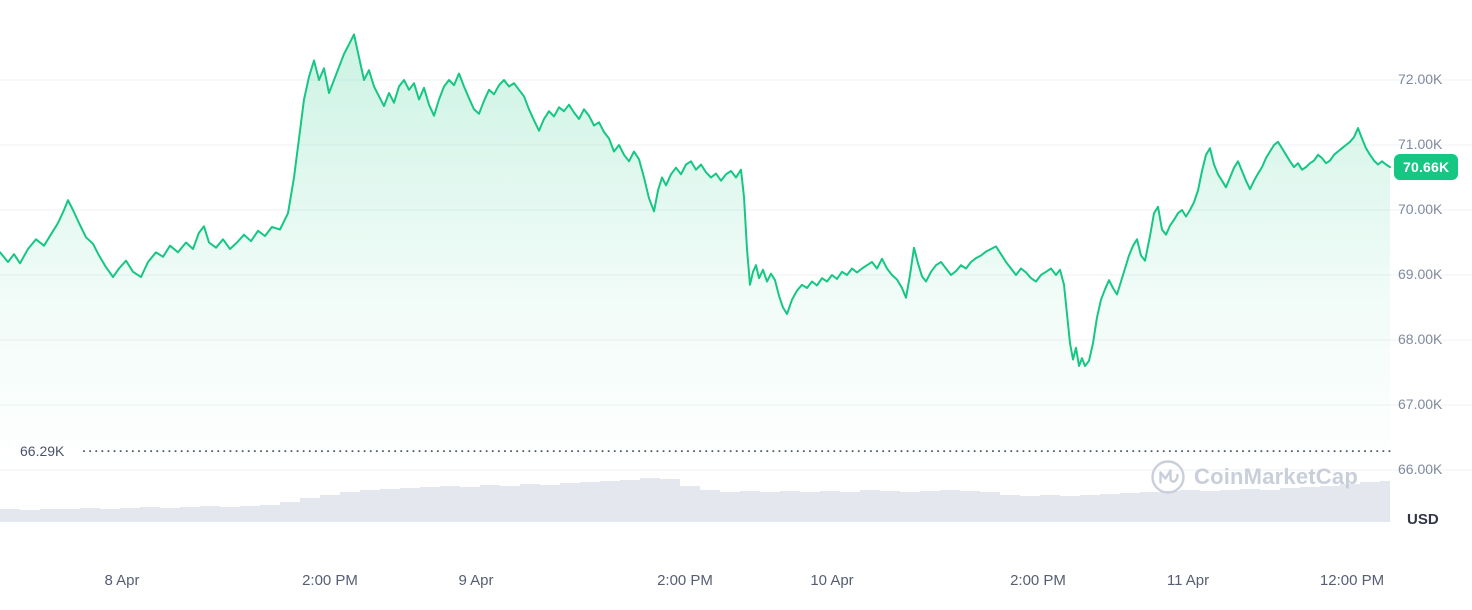 The width and height of the screenshot is (1472, 610). What do you see at coordinates (1426, 167) in the screenshot?
I see `current-price-badge: 70.66K` at bounding box center [1426, 167].